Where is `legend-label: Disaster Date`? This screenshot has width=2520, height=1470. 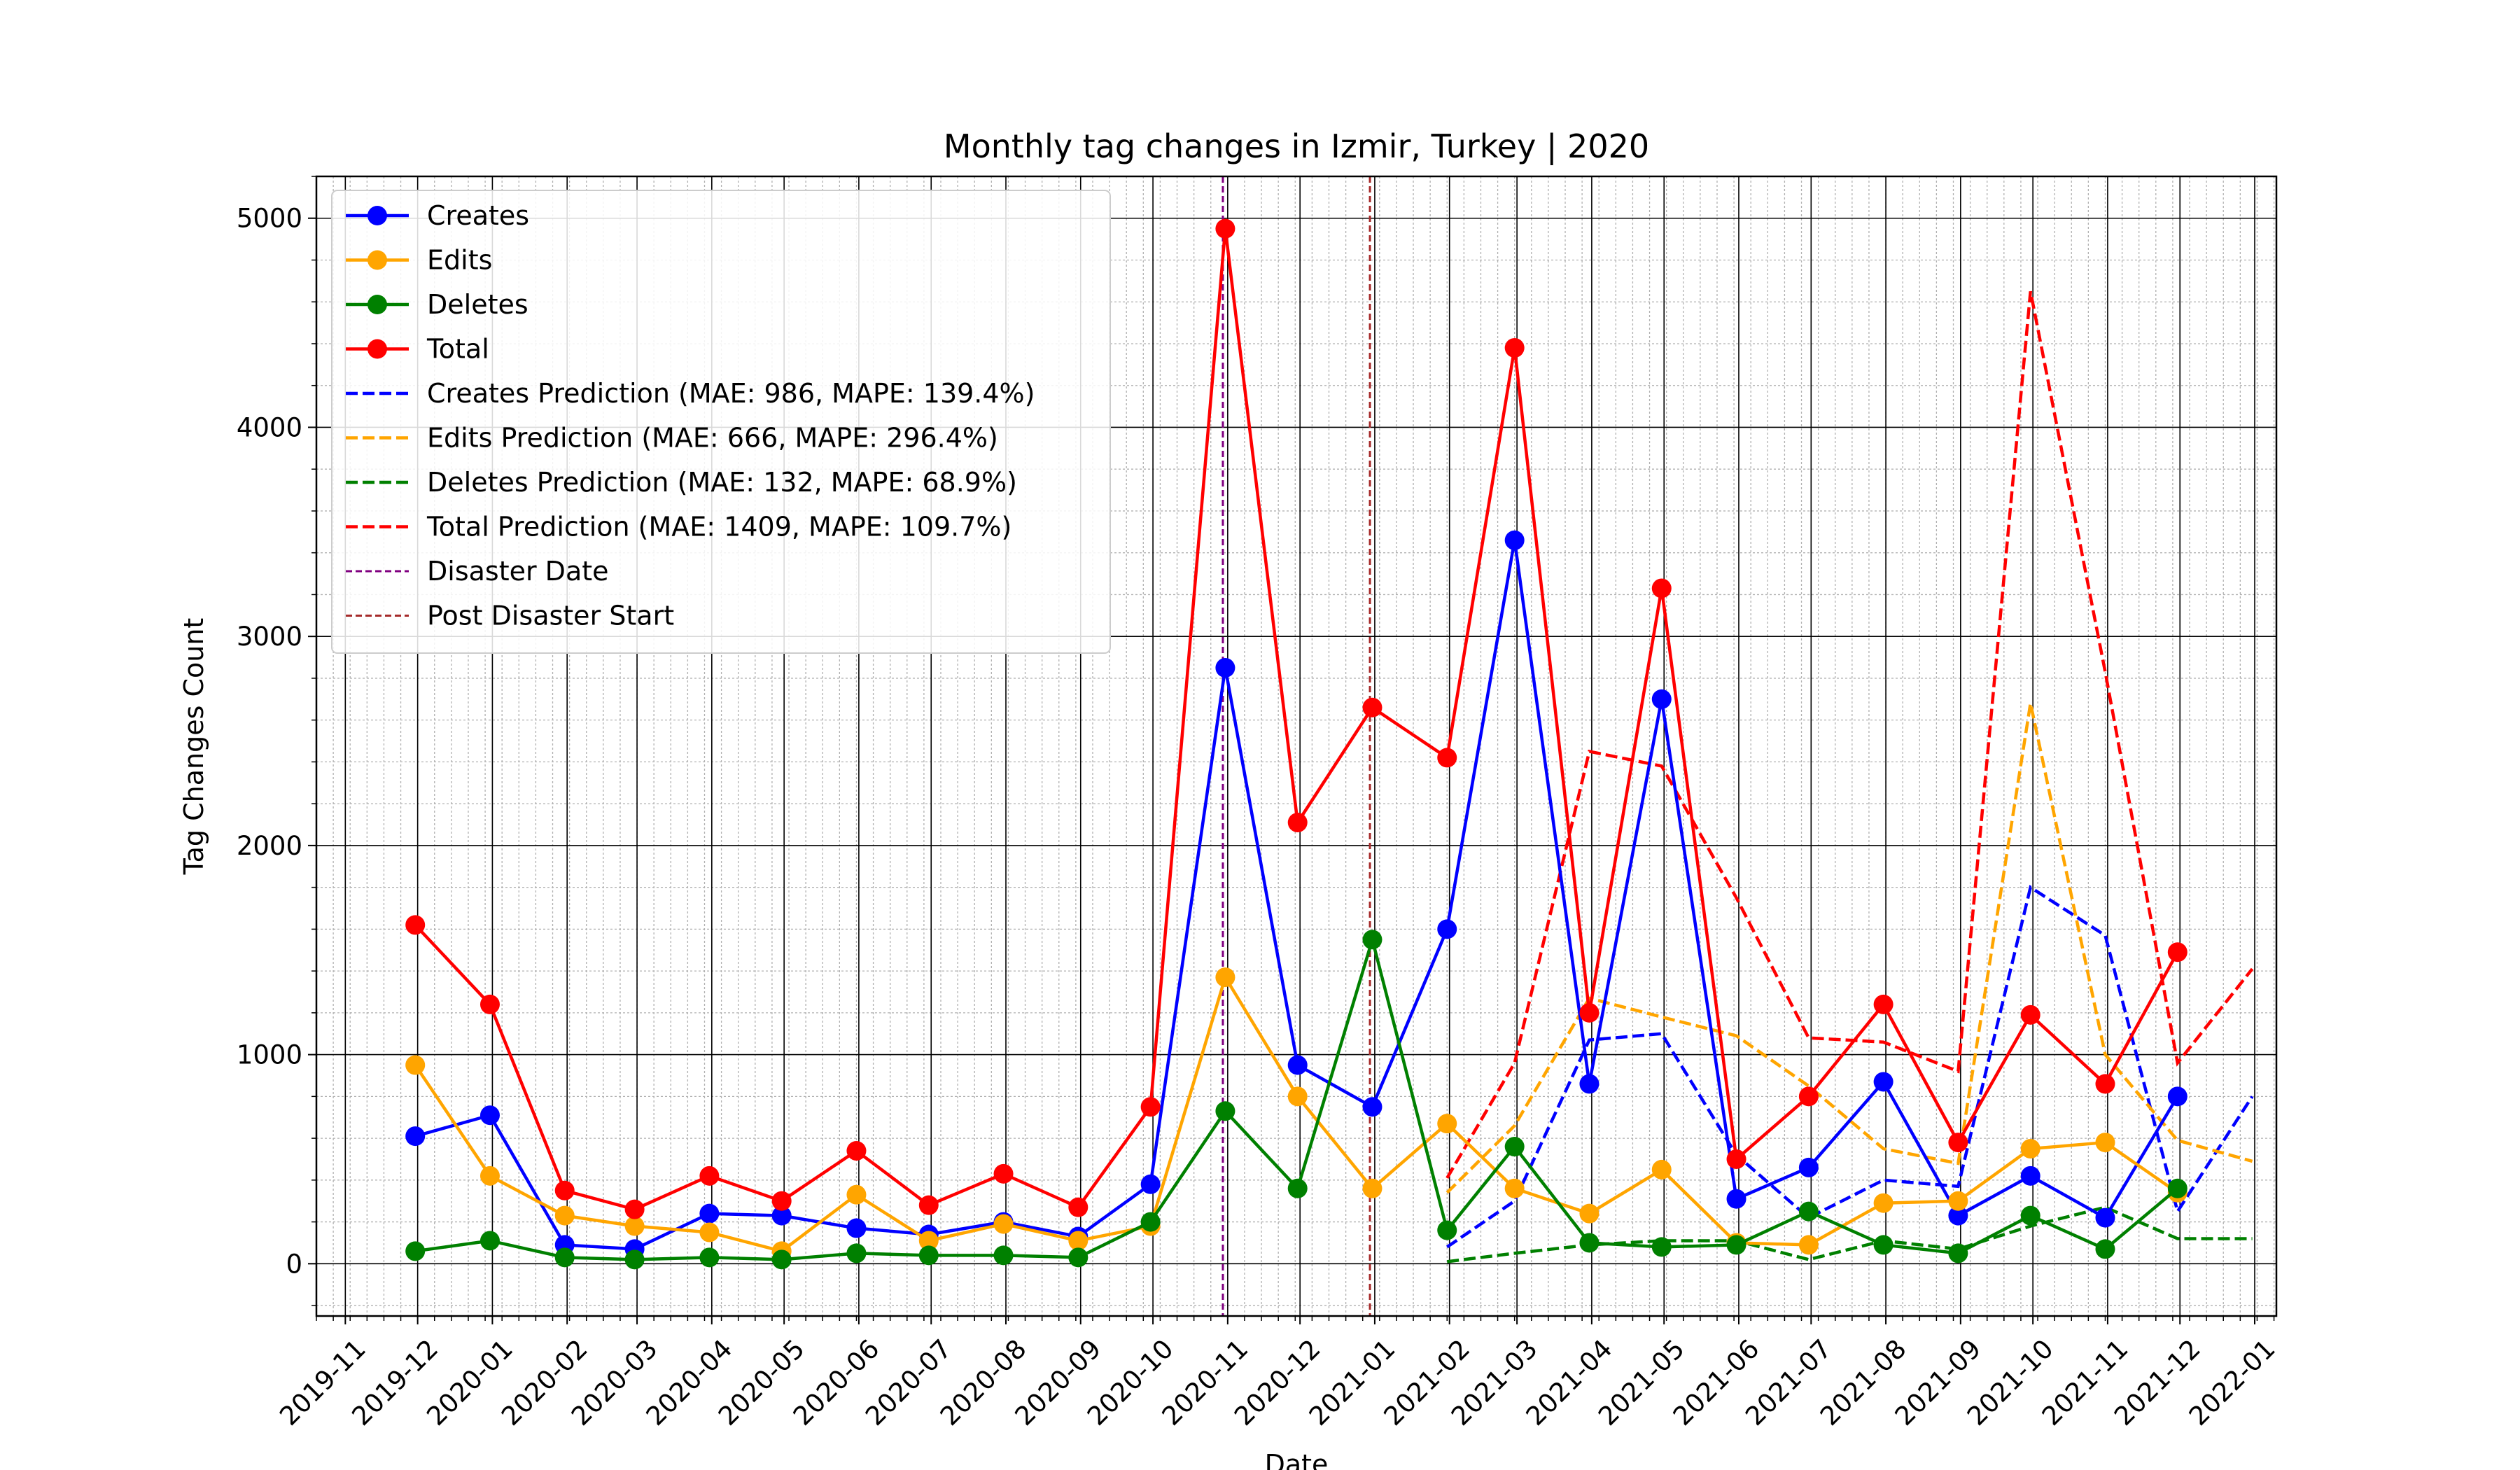
legend-label: Disaster Date is located at coordinates (518, 571).